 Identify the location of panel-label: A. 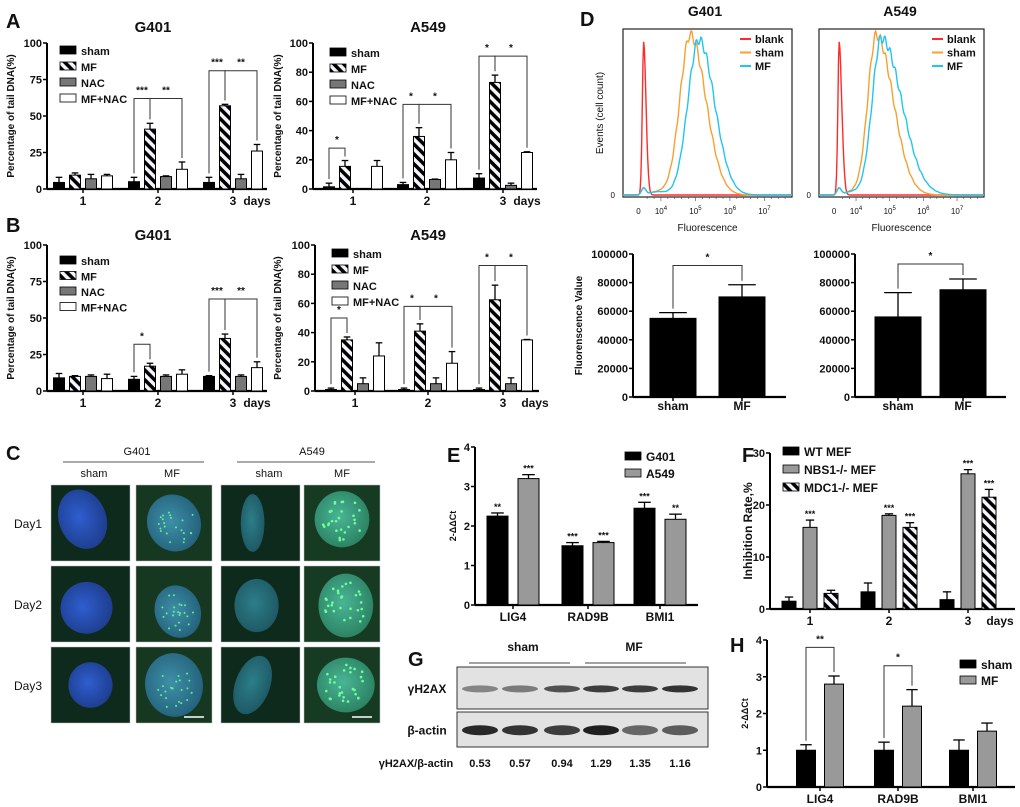
(13, 22).